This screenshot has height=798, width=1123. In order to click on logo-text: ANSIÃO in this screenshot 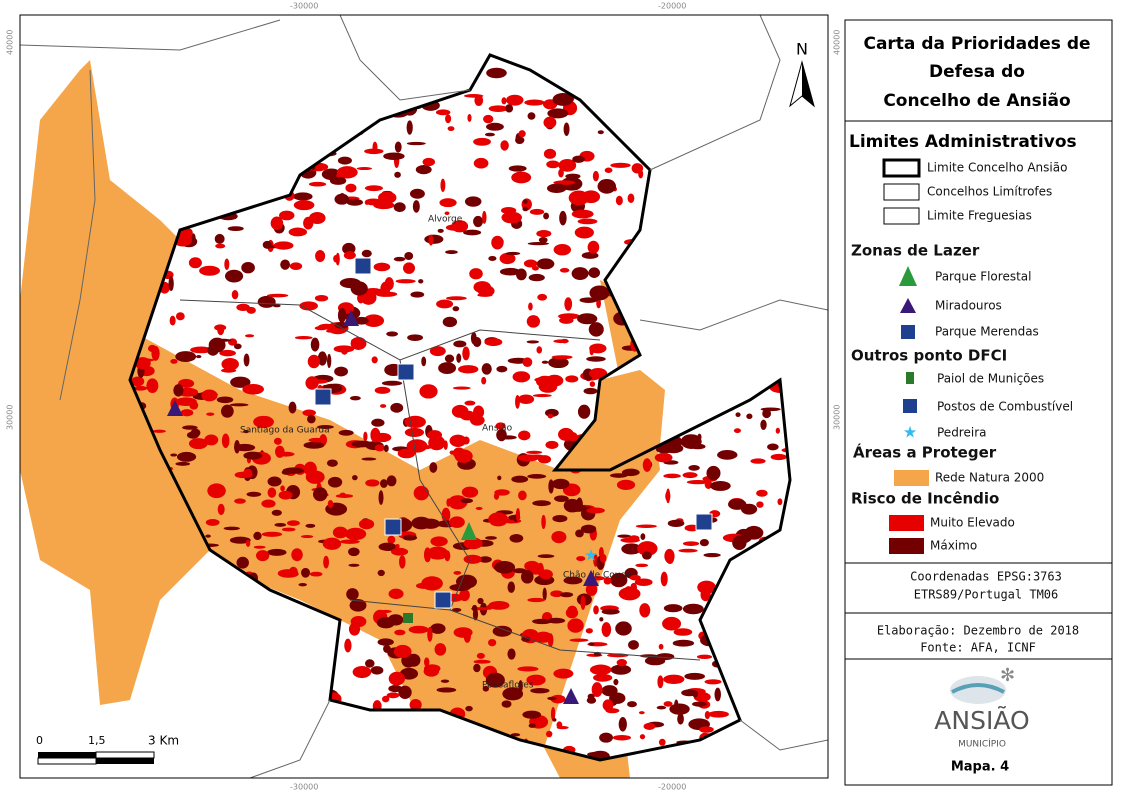, I will do `click(981, 720)`.